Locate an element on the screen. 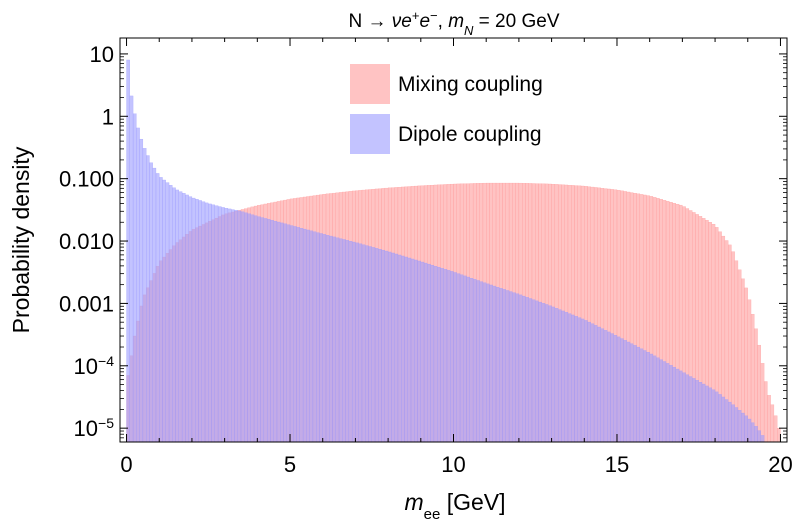  y-axis-title: Probability density is located at coordinates (21, 239).